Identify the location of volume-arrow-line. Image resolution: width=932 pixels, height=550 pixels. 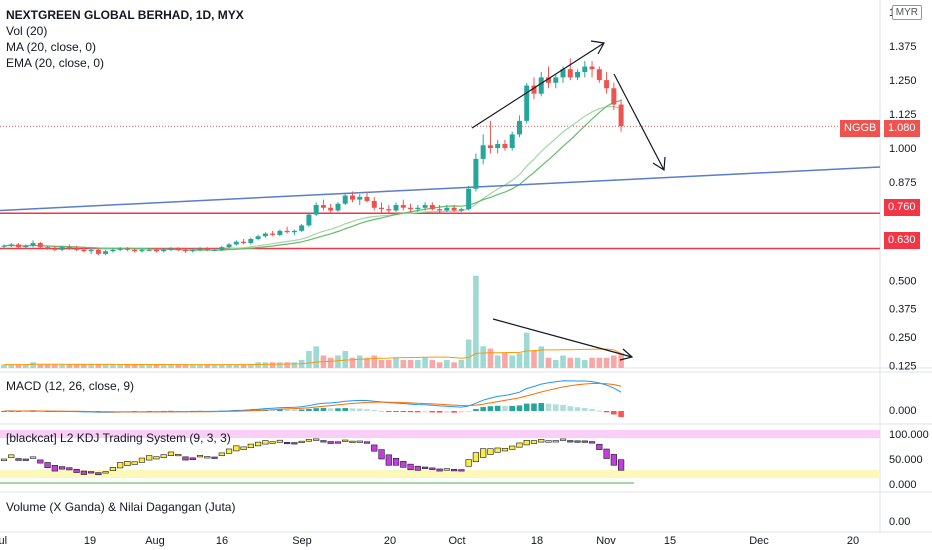
(562, 338).